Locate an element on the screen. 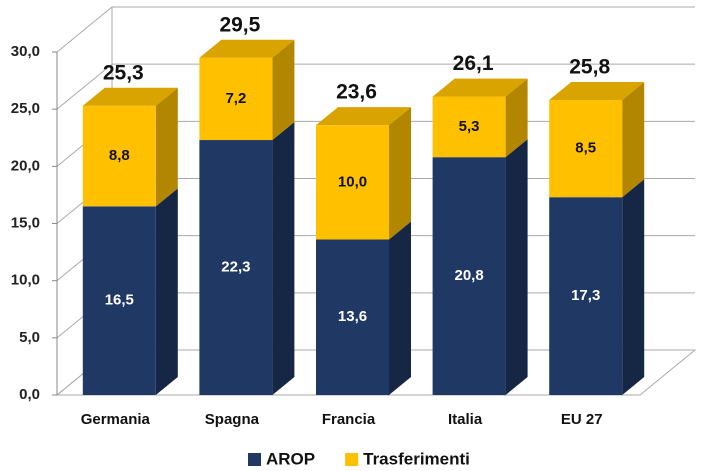 The height and width of the screenshot is (471, 701). value-label: 22,3 is located at coordinates (235, 266).